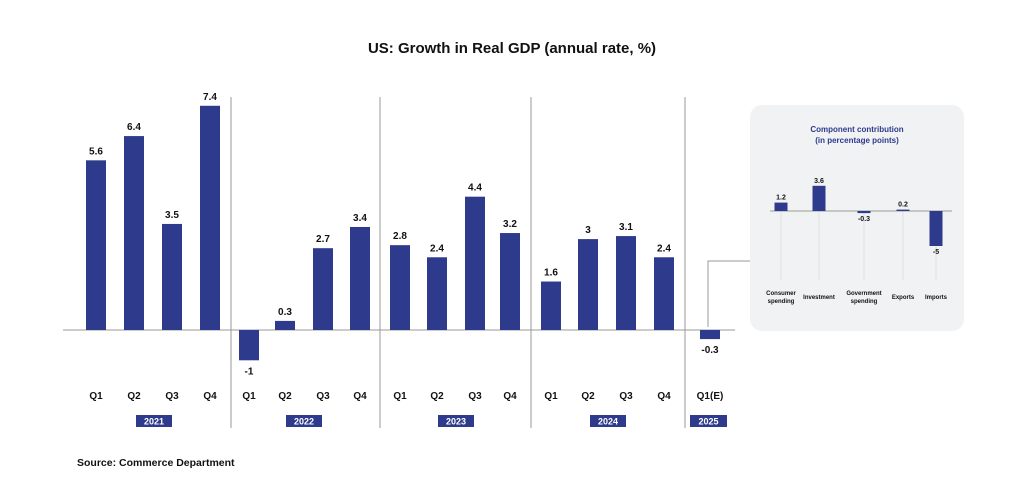  What do you see at coordinates (903, 210) in the screenshot?
I see `inset-bar-exports` at bounding box center [903, 210].